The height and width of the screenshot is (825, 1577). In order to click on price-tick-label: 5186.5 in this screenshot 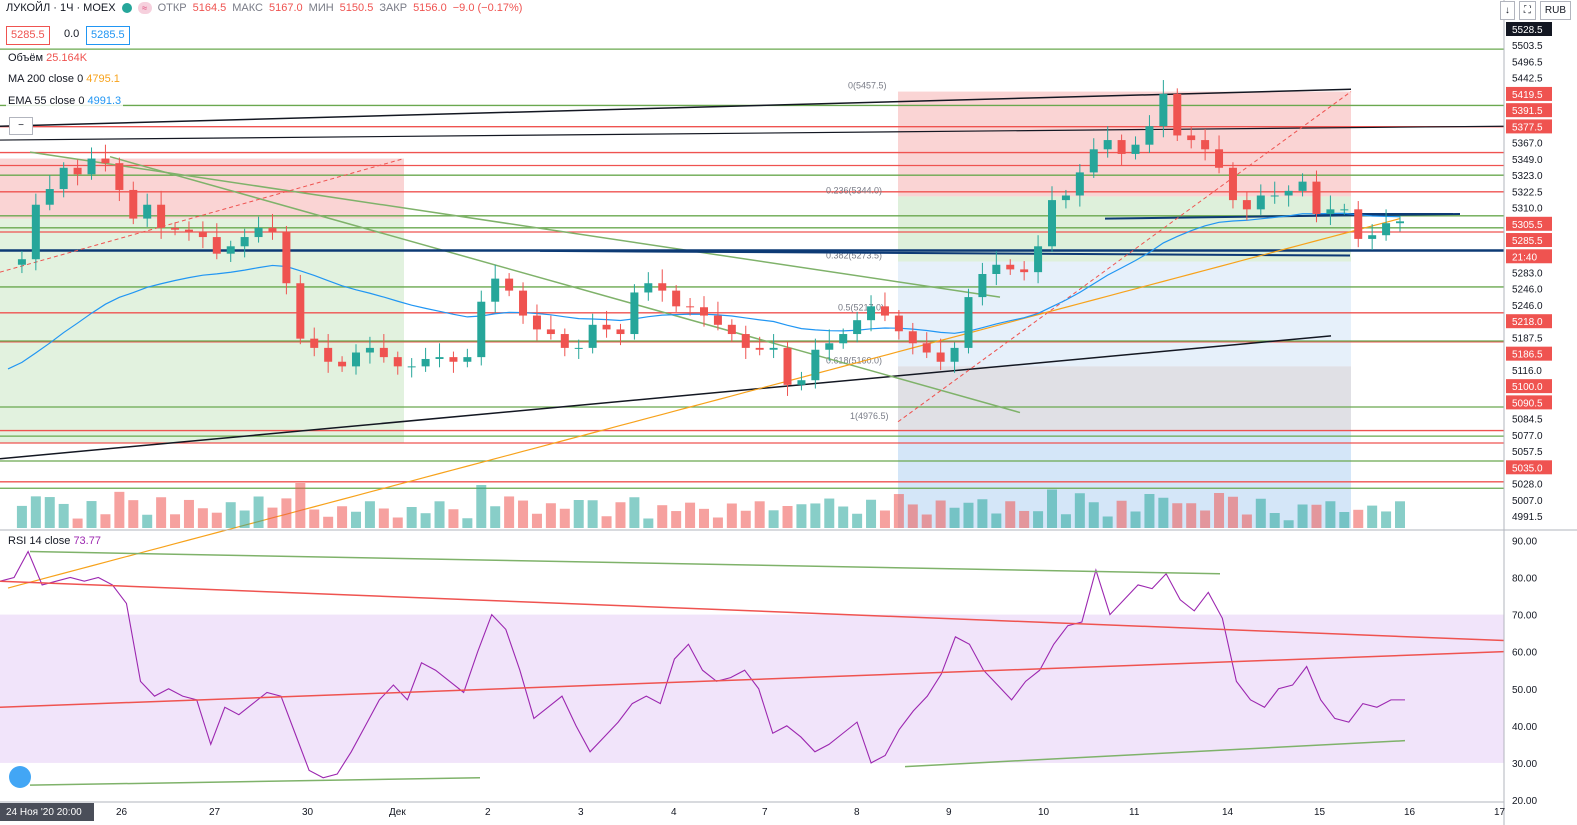, I will do `click(1527, 355)`.